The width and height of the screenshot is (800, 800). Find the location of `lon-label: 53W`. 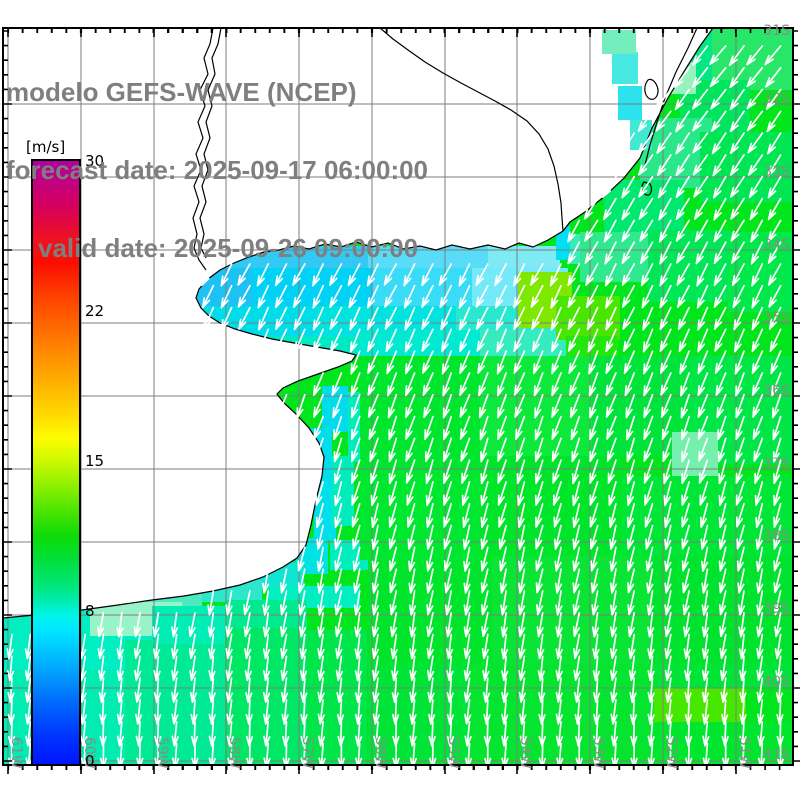

lon-label: 53W is located at coordinates (598, 753).